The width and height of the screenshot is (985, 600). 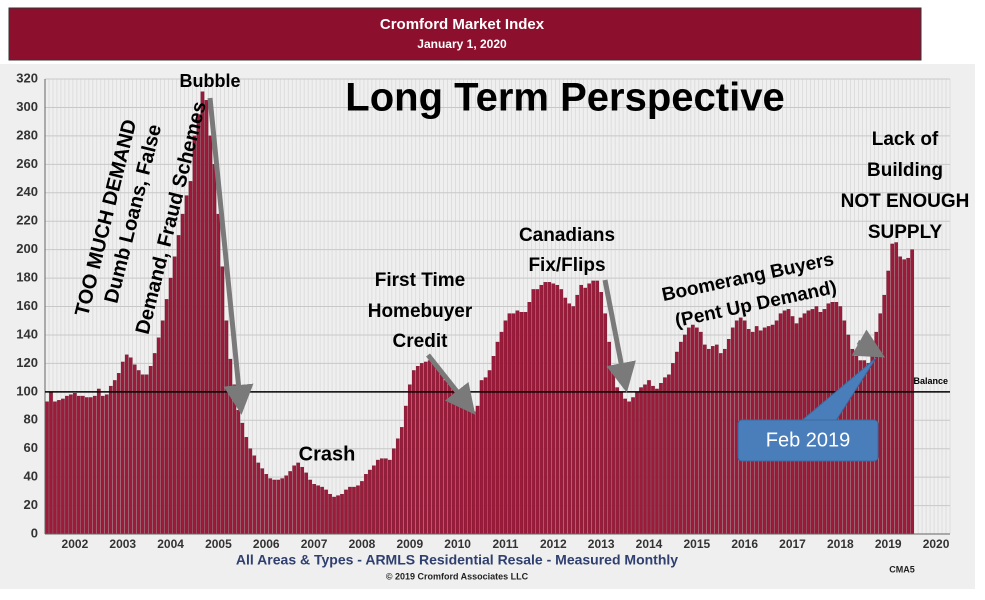 What do you see at coordinates (567, 235) in the screenshot?
I see `annotation: Canadians` at bounding box center [567, 235].